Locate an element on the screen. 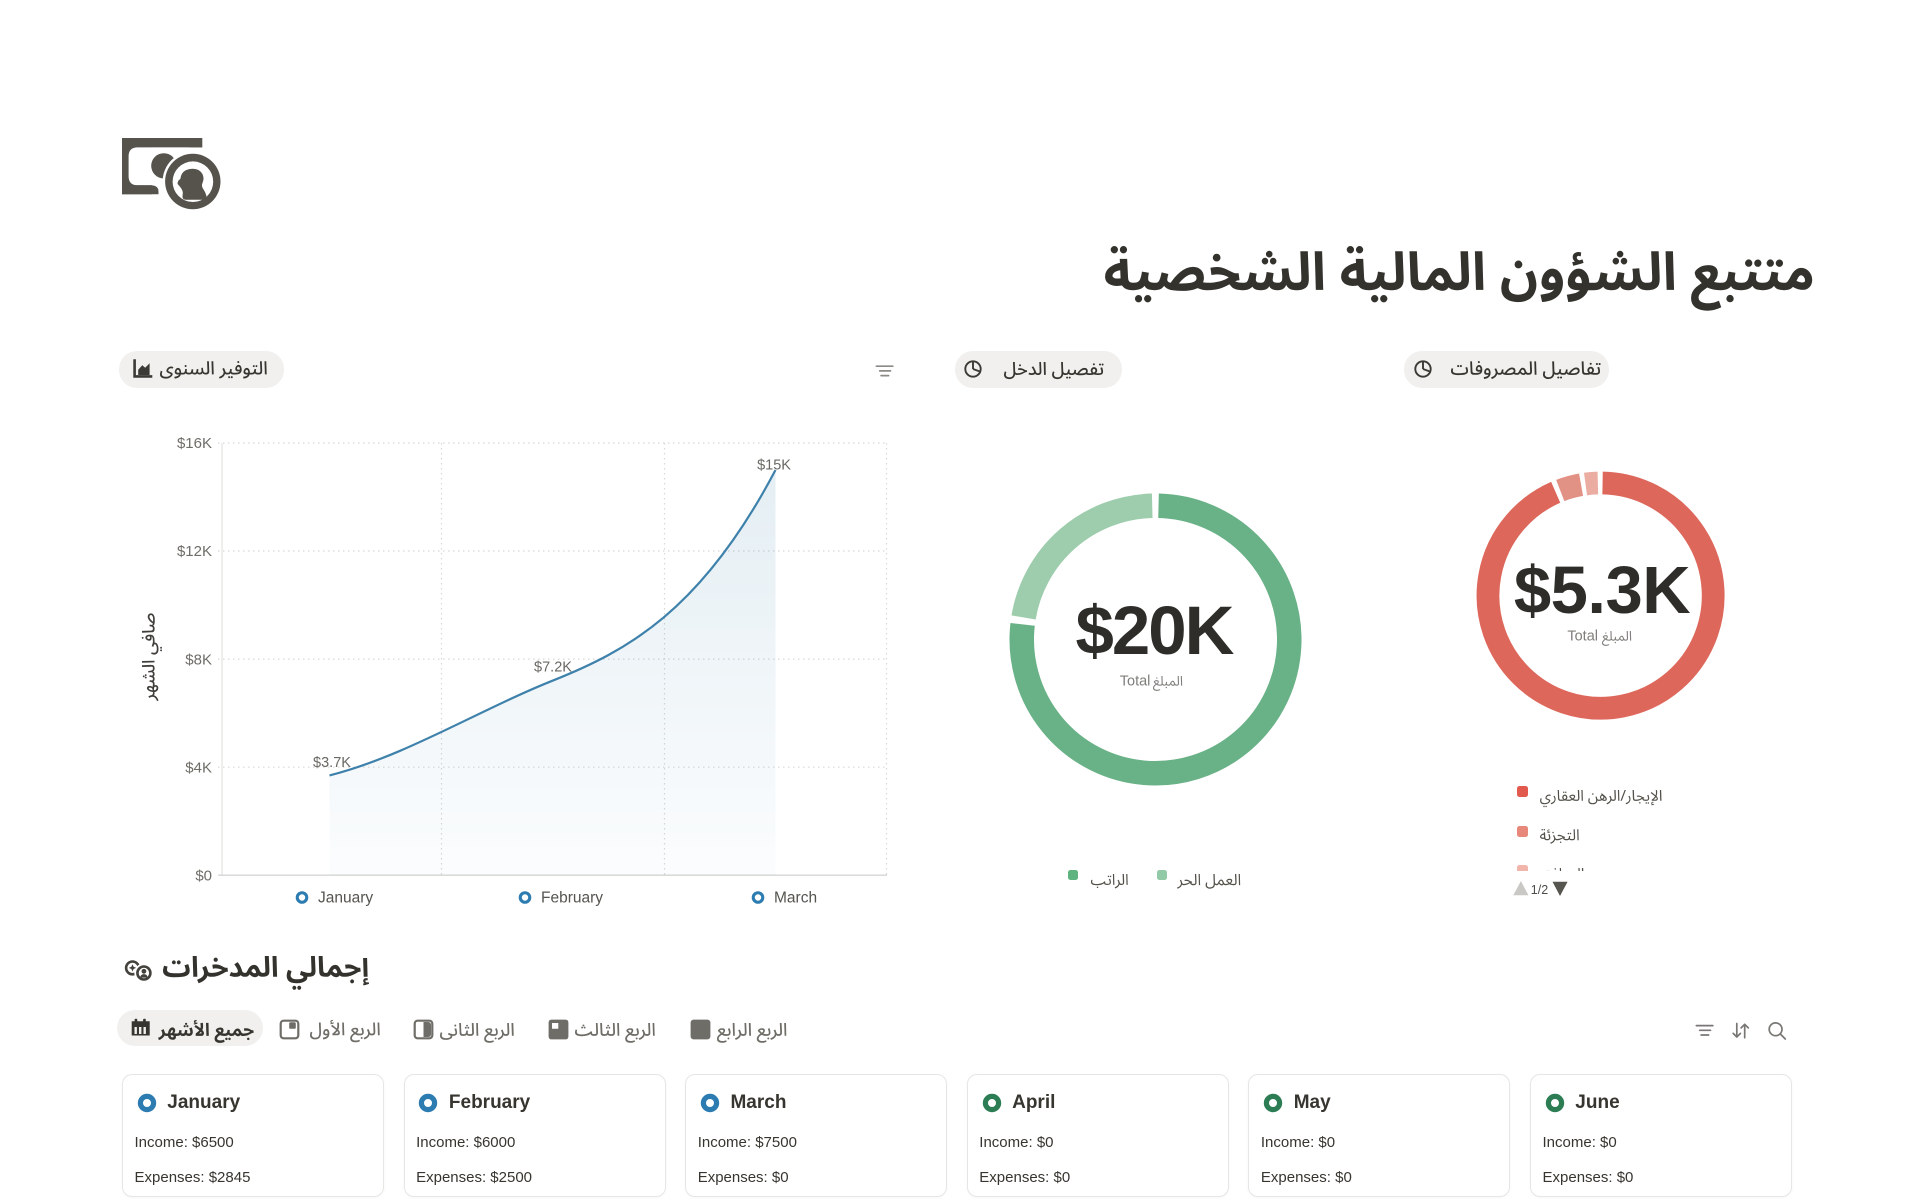  svg-text: $5.3K is located at coordinates (1602, 590).